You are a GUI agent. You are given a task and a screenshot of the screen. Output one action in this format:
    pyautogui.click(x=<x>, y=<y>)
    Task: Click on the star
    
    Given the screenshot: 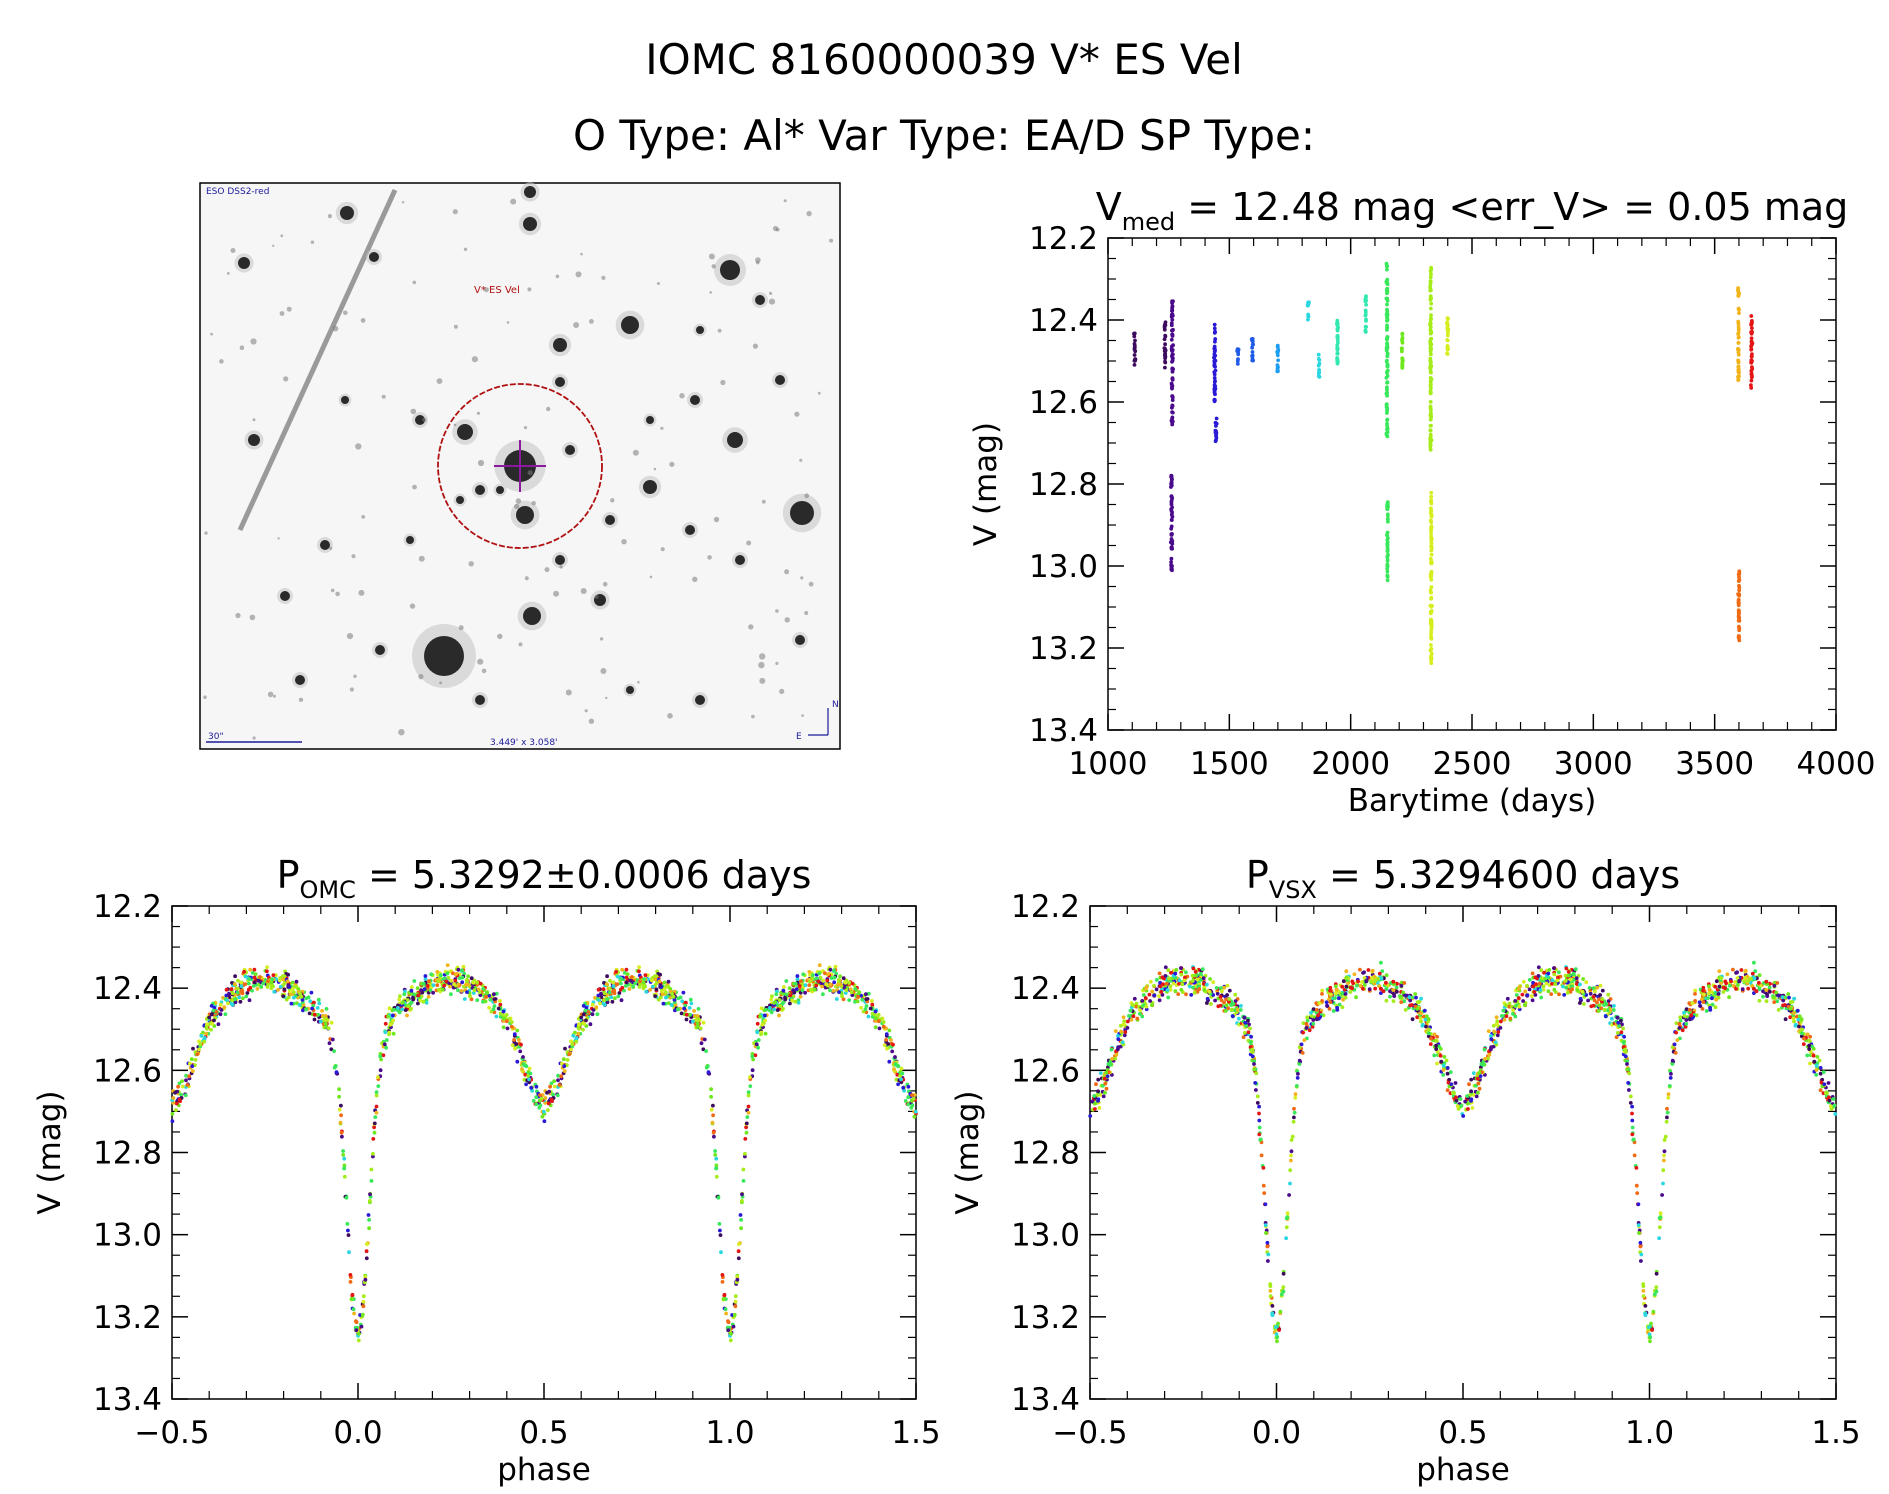 What is the action you would take?
    pyautogui.click(x=690, y=530)
    